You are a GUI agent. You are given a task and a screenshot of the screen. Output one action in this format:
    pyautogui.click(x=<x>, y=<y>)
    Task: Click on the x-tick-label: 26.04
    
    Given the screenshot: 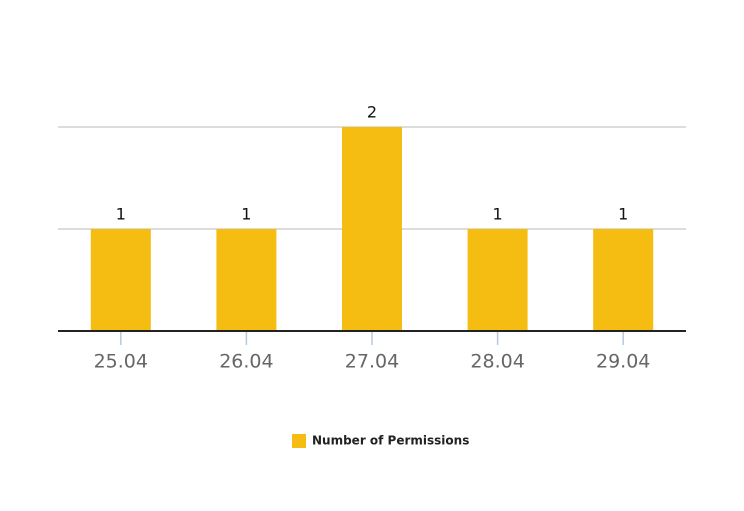 What is the action you would take?
    pyautogui.click(x=246, y=362)
    